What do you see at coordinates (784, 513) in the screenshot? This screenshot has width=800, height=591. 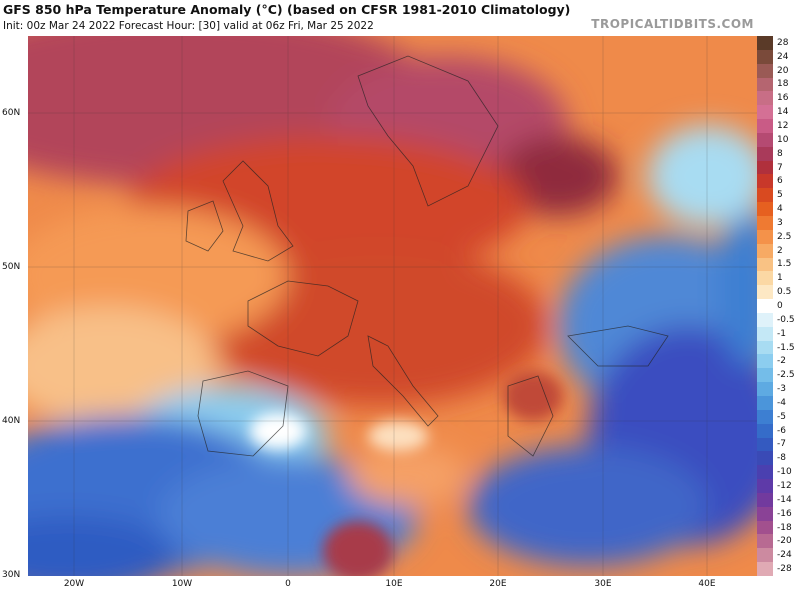 I see `colorbar-label: -16` at bounding box center [784, 513].